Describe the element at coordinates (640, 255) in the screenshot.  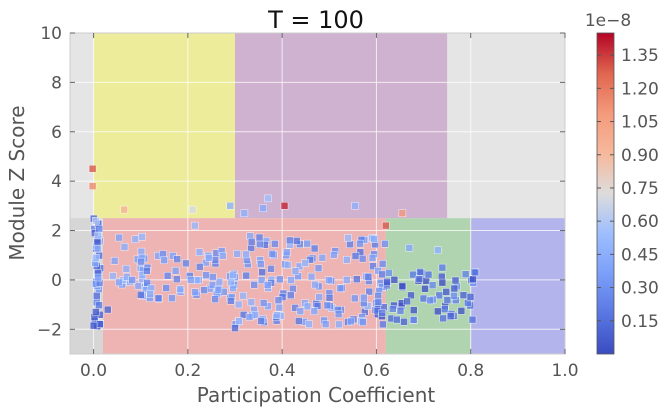
I see `colorbar-tick-label: 0.45` at that location.